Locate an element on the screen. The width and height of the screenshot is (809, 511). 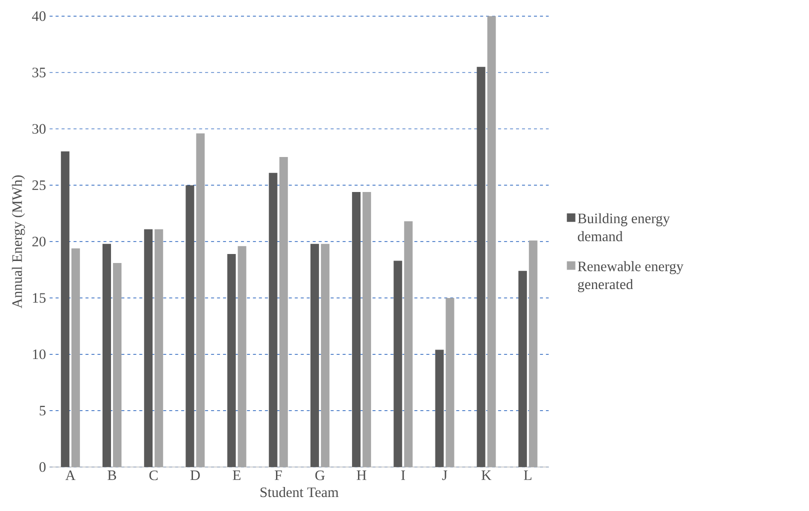
y-tick-label: 25 is located at coordinates (39, 185).